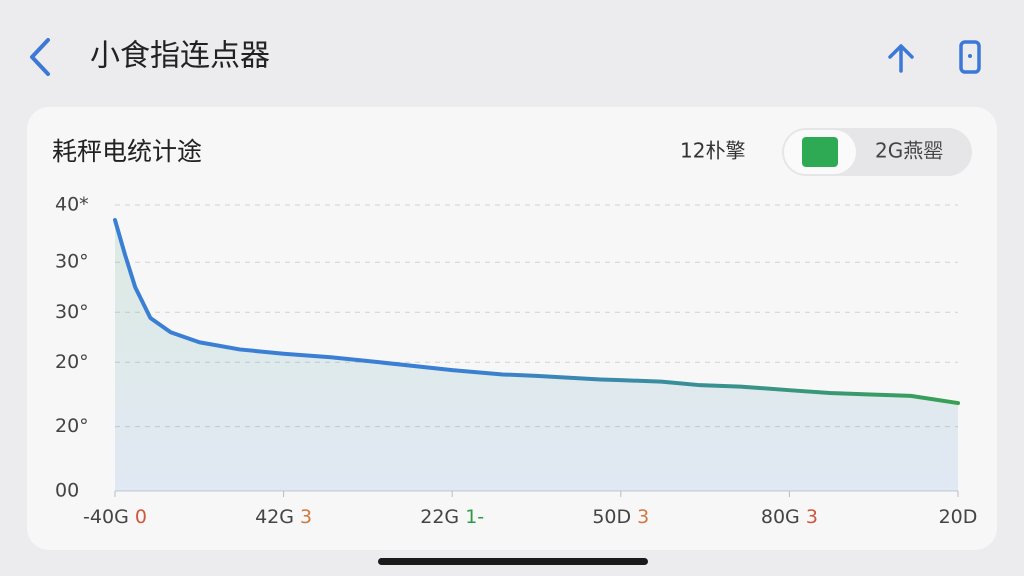 This screenshot has height=576, width=1024. Describe the element at coordinates (474, 517) in the screenshot. I see `x-tick-suffix: 1-` at that location.